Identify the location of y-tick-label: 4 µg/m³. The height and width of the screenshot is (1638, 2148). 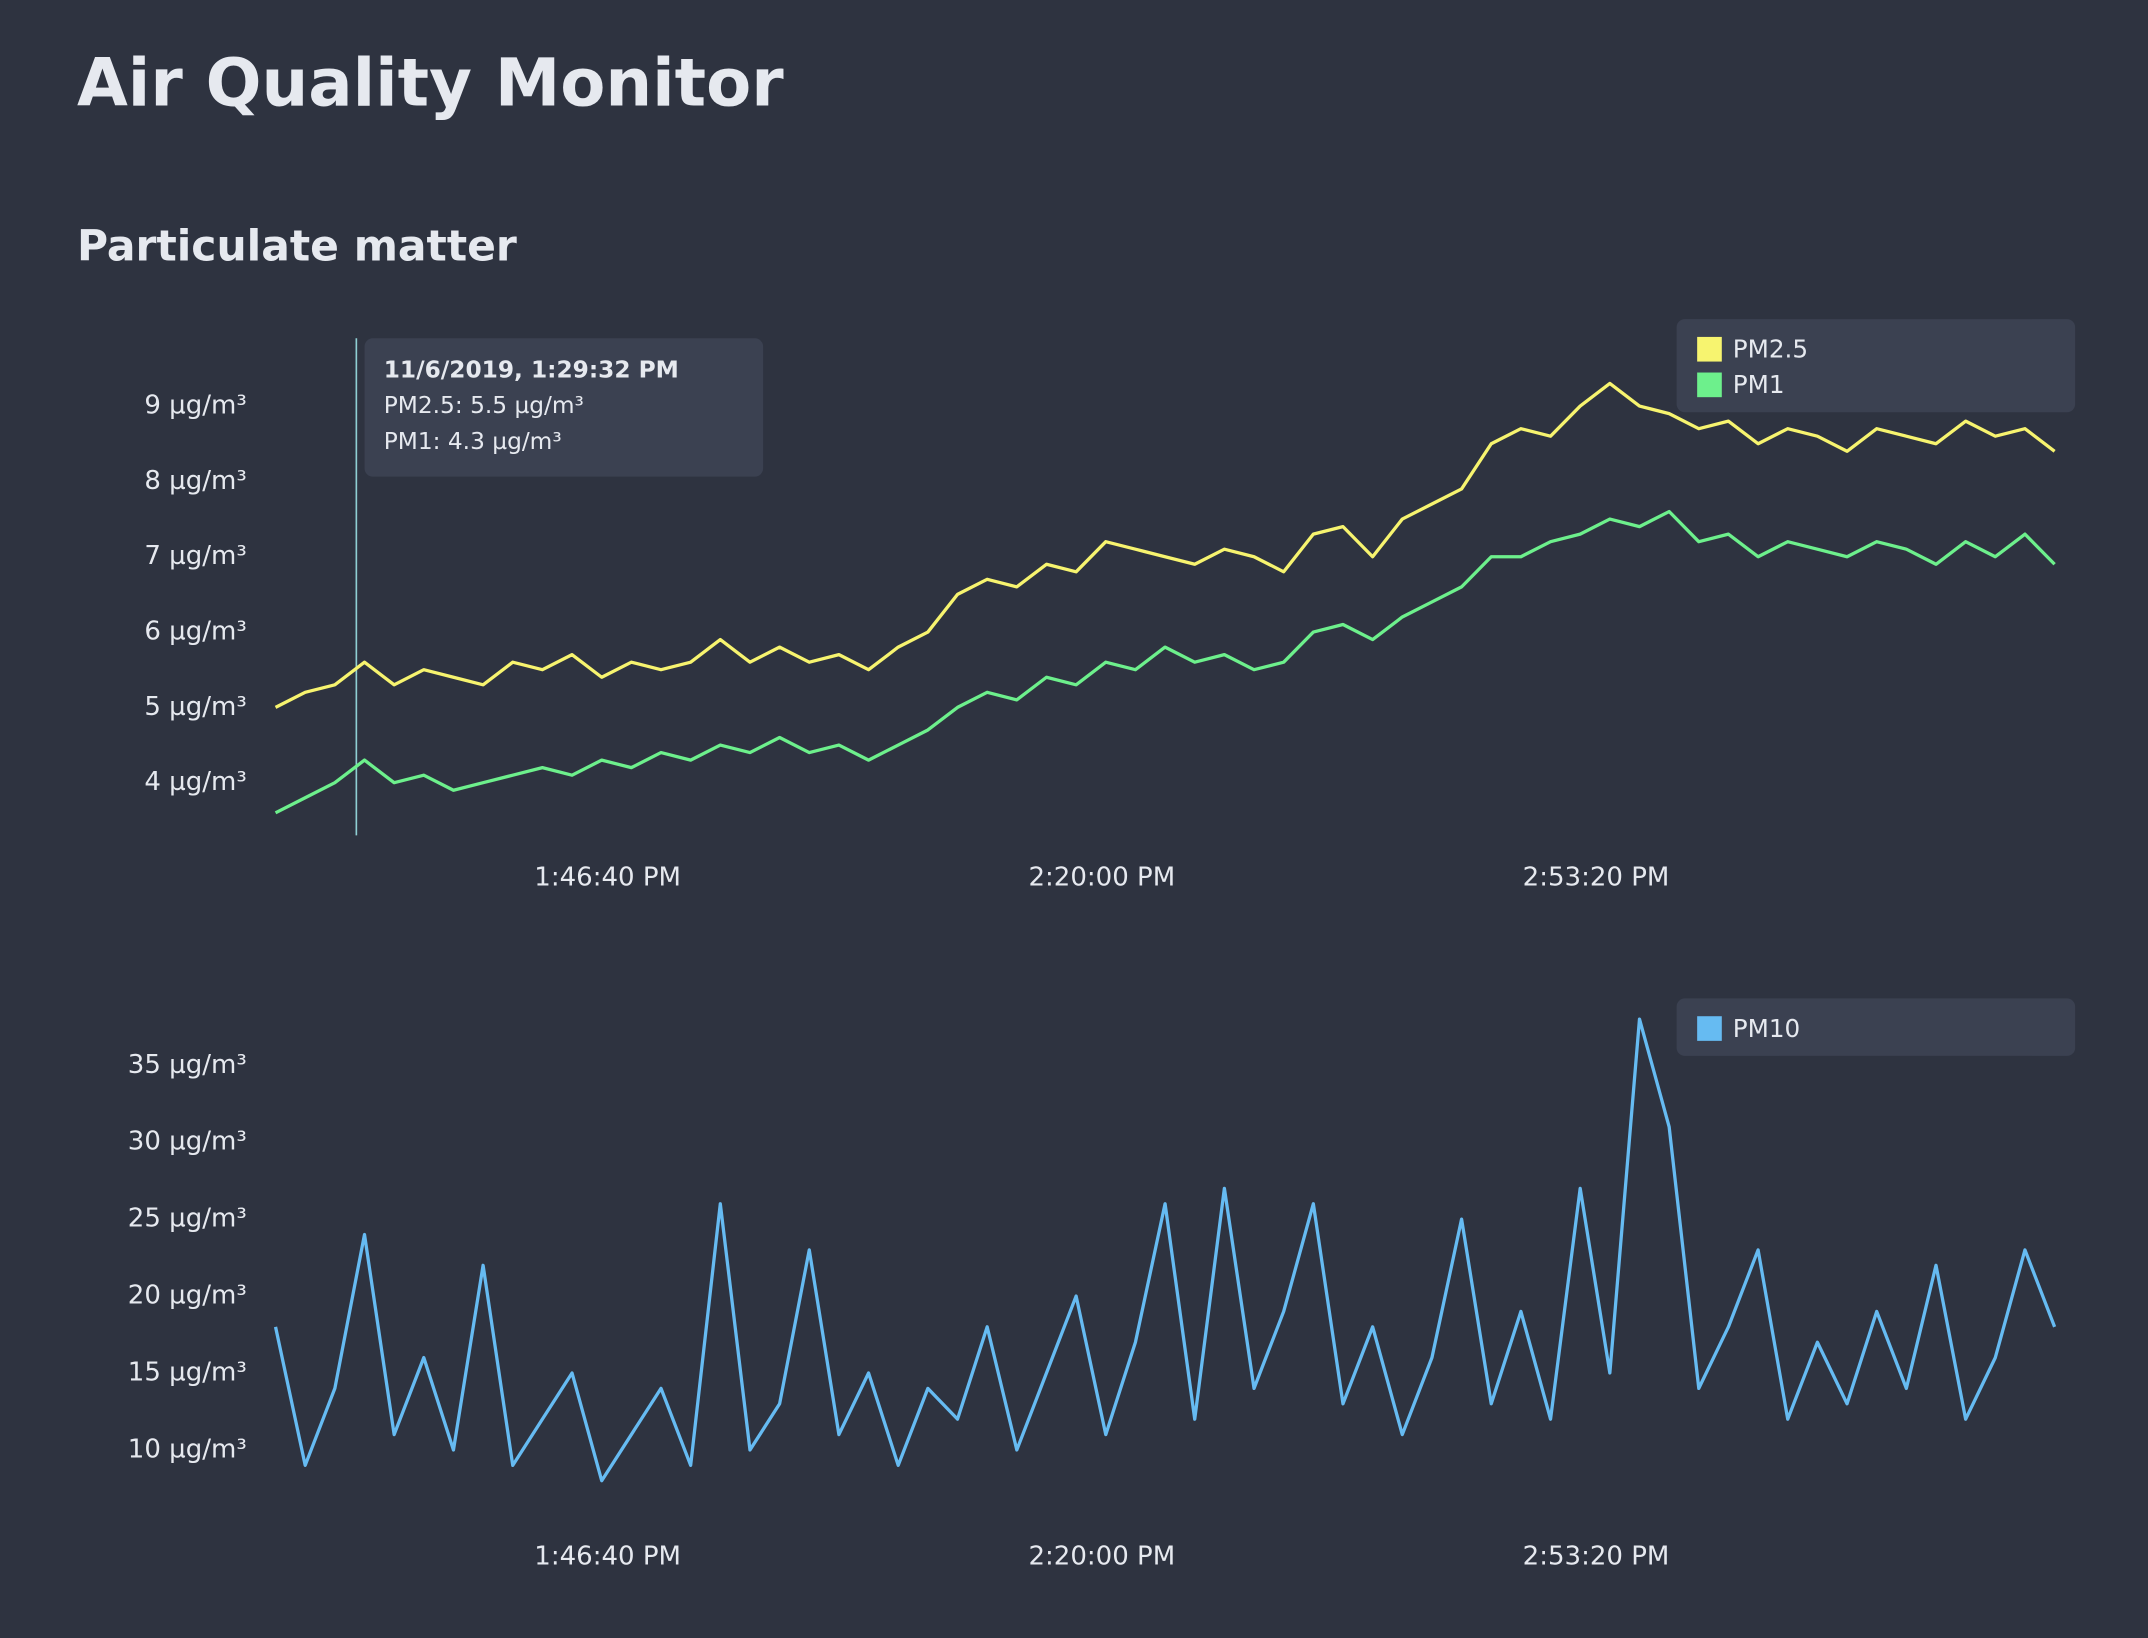
(195, 782).